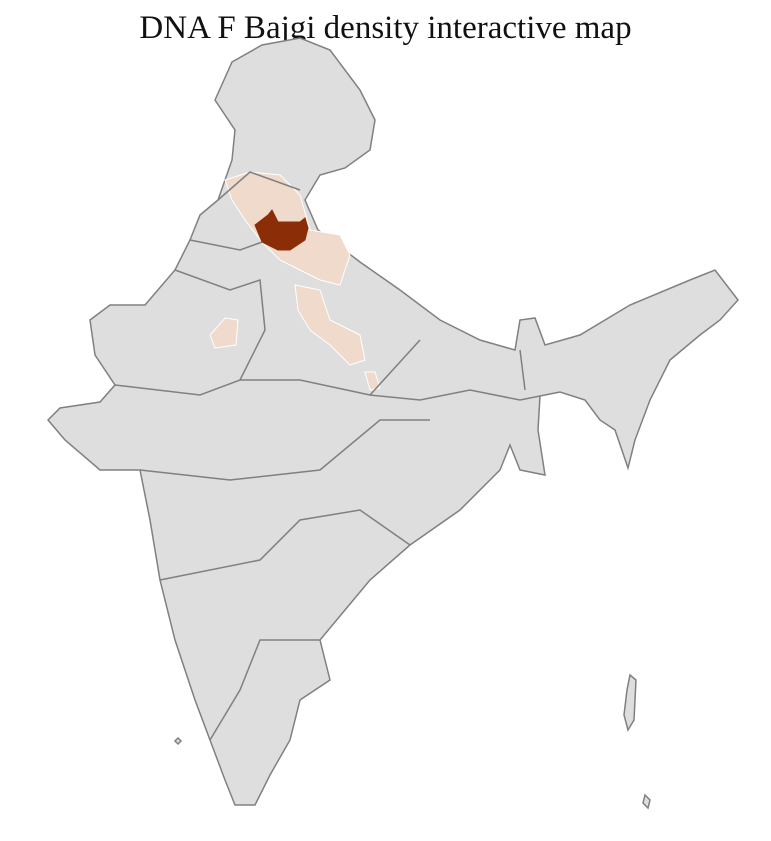  What do you see at coordinates (281, 230) in the screenshot?
I see `high-density-region` at bounding box center [281, 230].